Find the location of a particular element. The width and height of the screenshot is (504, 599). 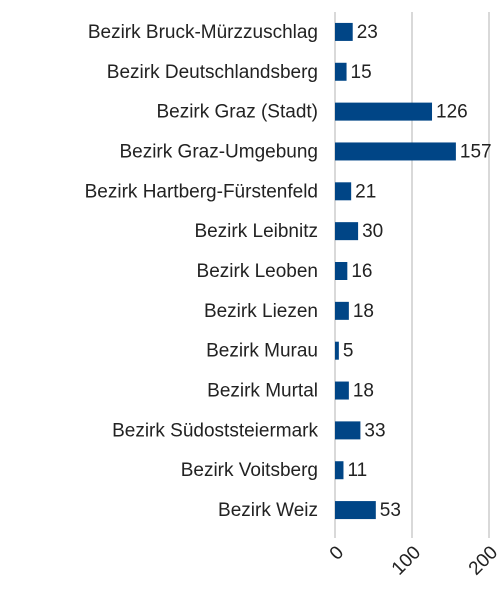

y-tick-label: Bezirk Liezen is located at coordinates (261, 311).